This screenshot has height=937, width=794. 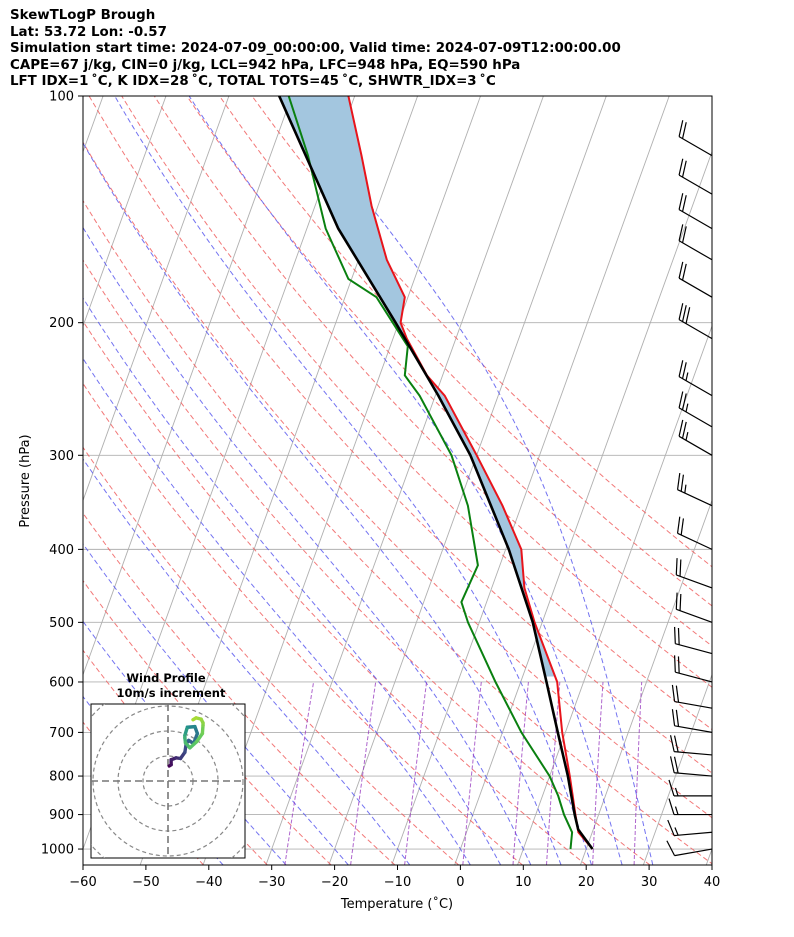 What do you see at coordinates (156, 299) in the screenshot?
I see `isotherm--80` at bounding box center [156, 299].